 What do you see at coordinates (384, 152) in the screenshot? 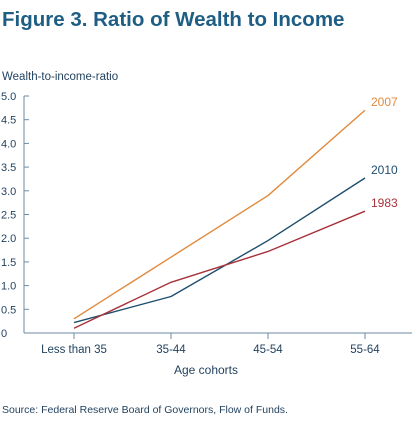
I see `series-labels: 2007 2010 1983` at bounding box center [384, 152].